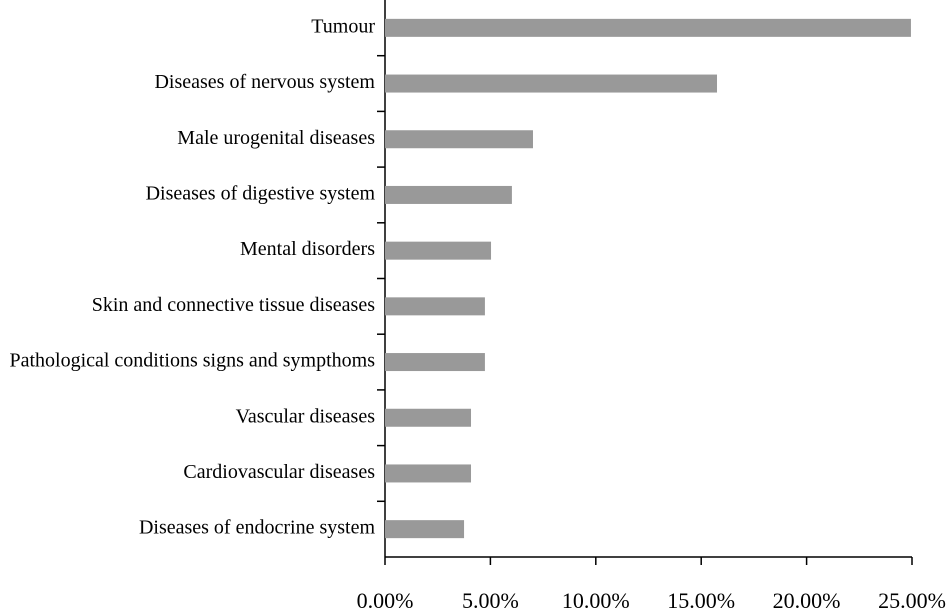  What do you see at coordinates (912, 600) in the screenshot?
I see `x-tick-label: 25.00%` at bounding box center [912, 600].